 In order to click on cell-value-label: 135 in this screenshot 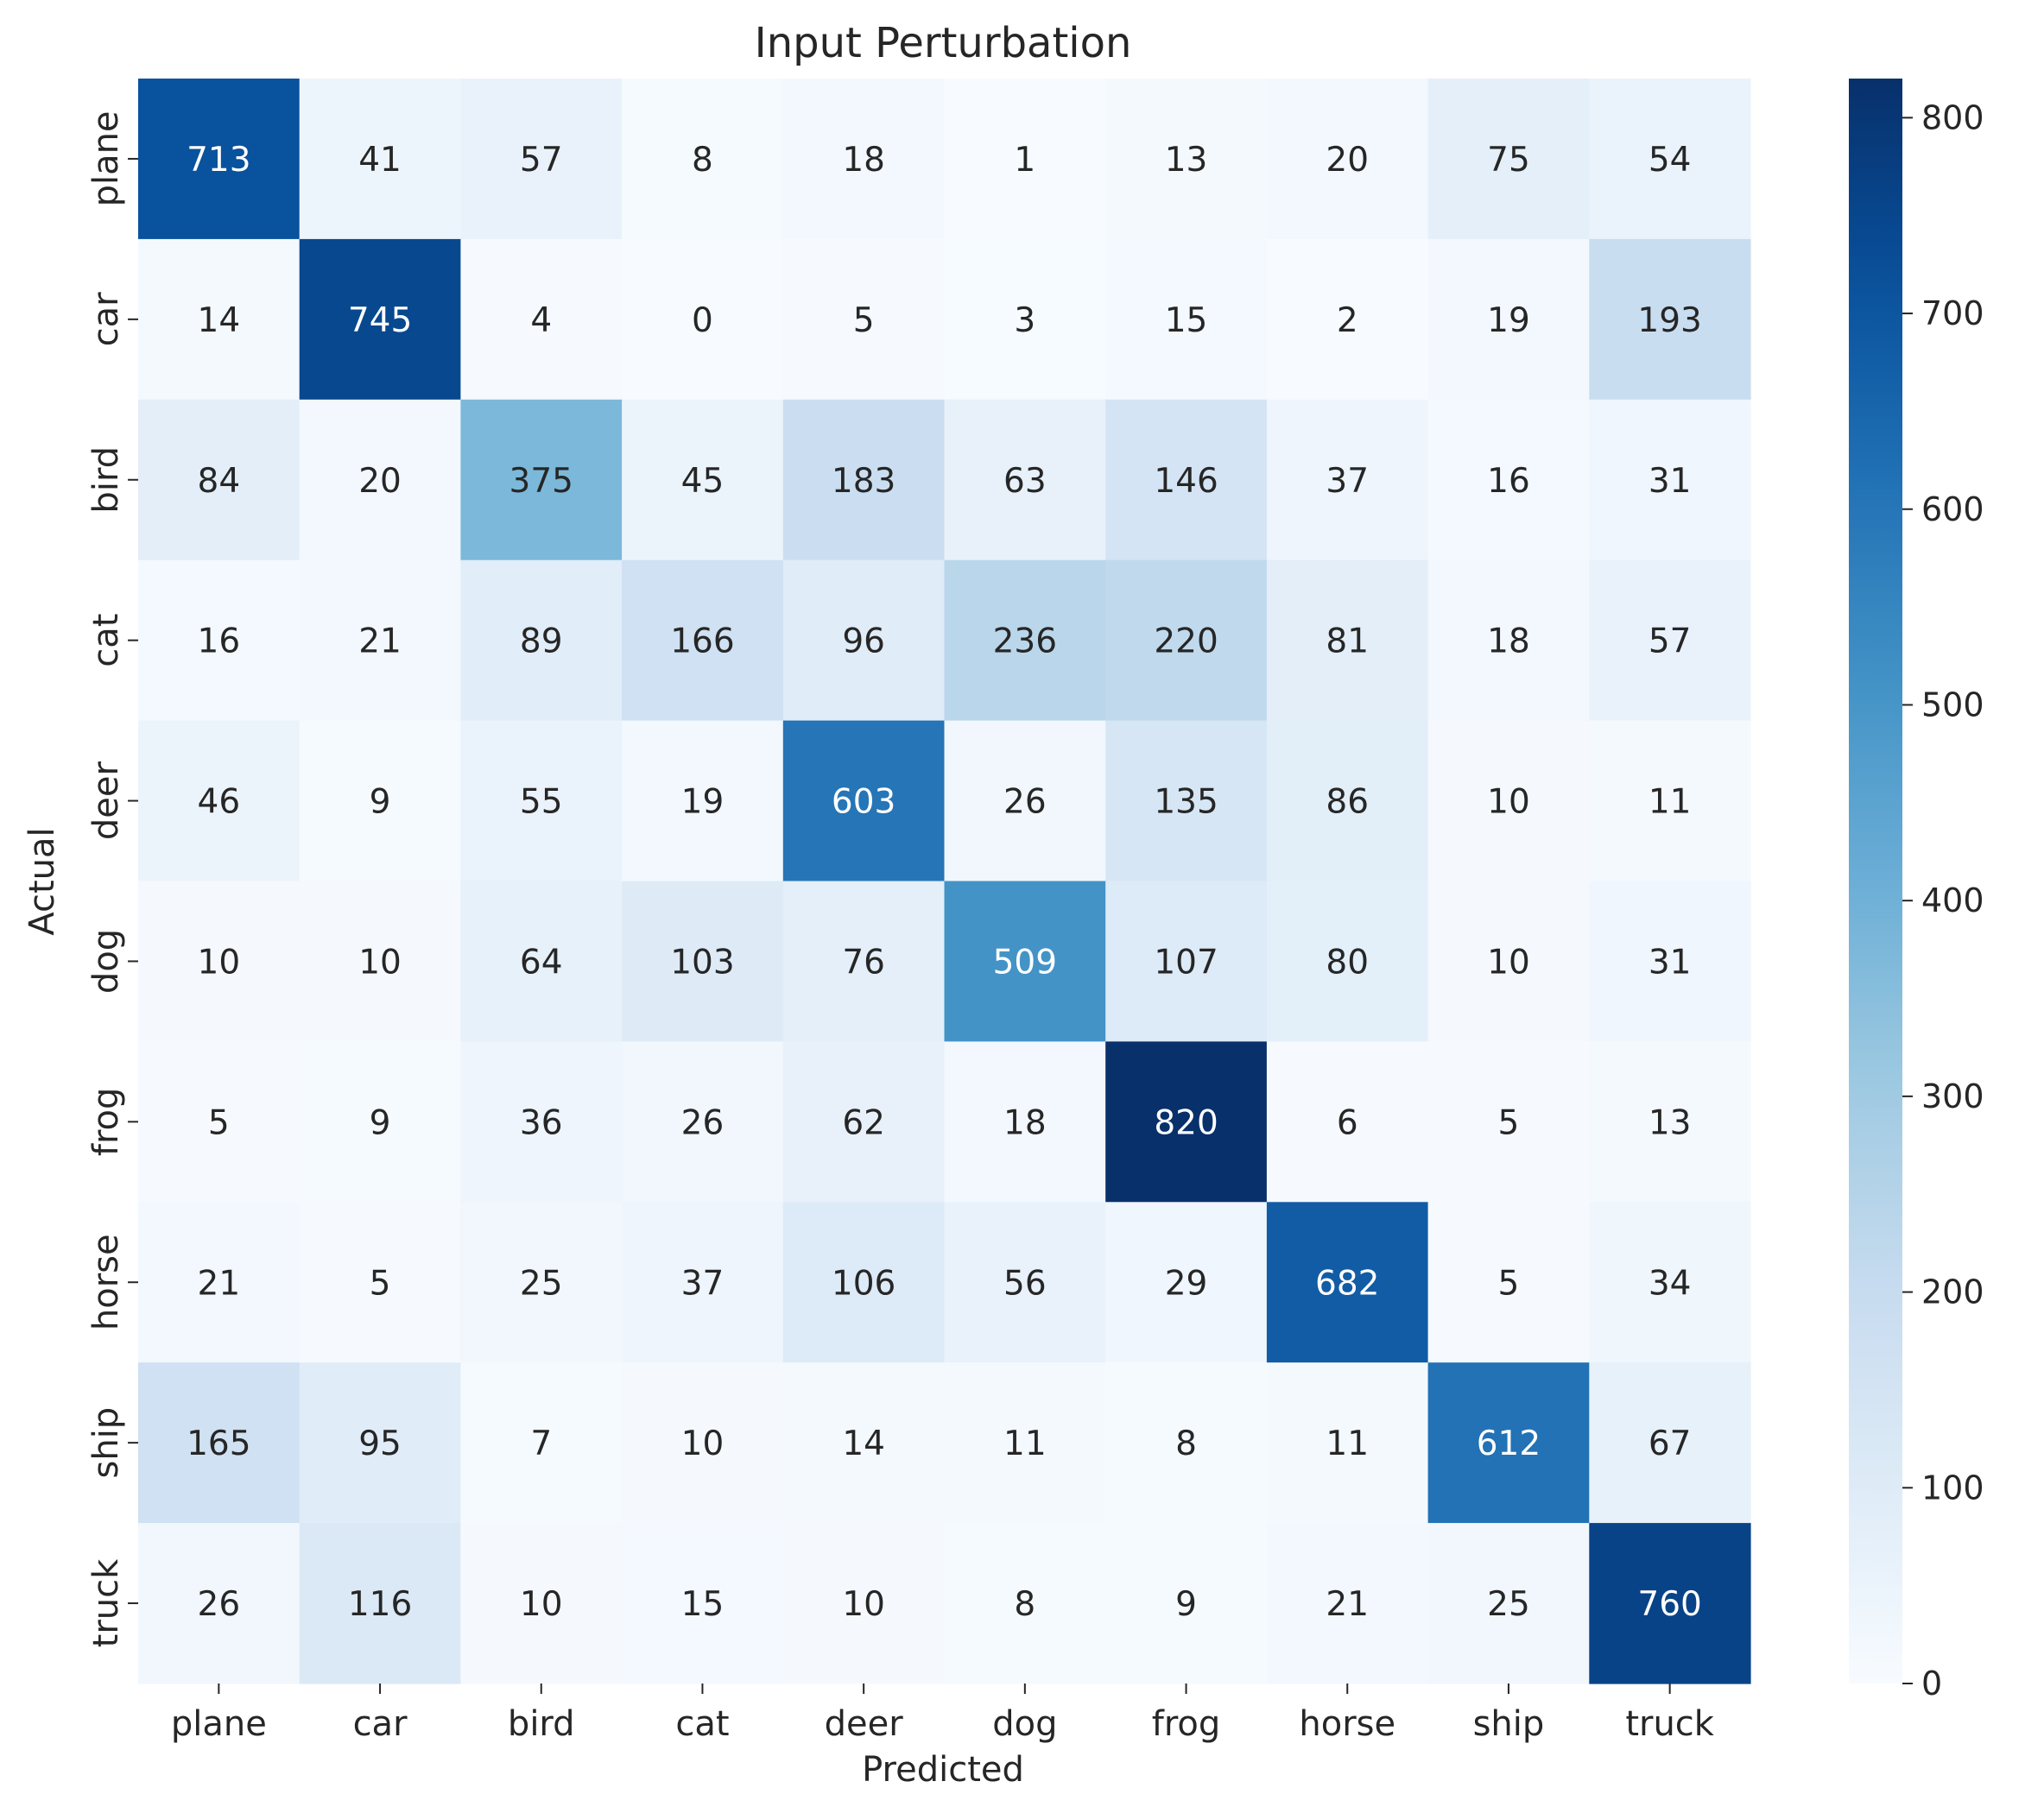, I will do `click(1186, 802)`.